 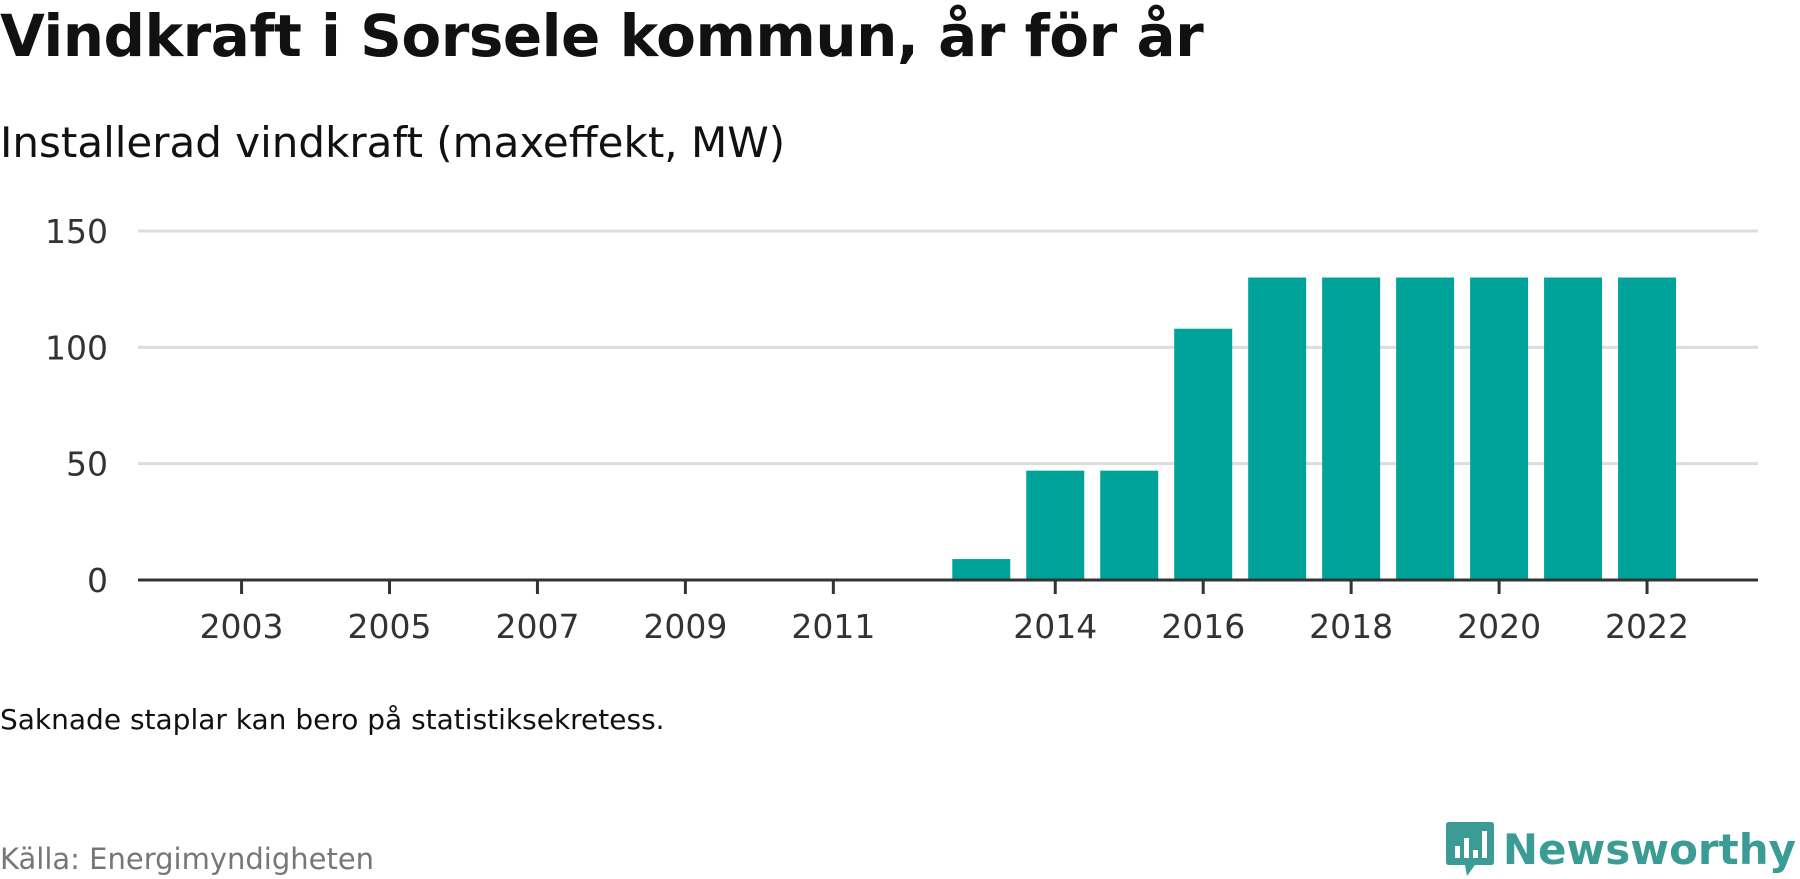 What do you see at coordinates (1499, 626) in the screenshot?
I see `x-tick-label: 2020` at bounding box center [1499, 626].